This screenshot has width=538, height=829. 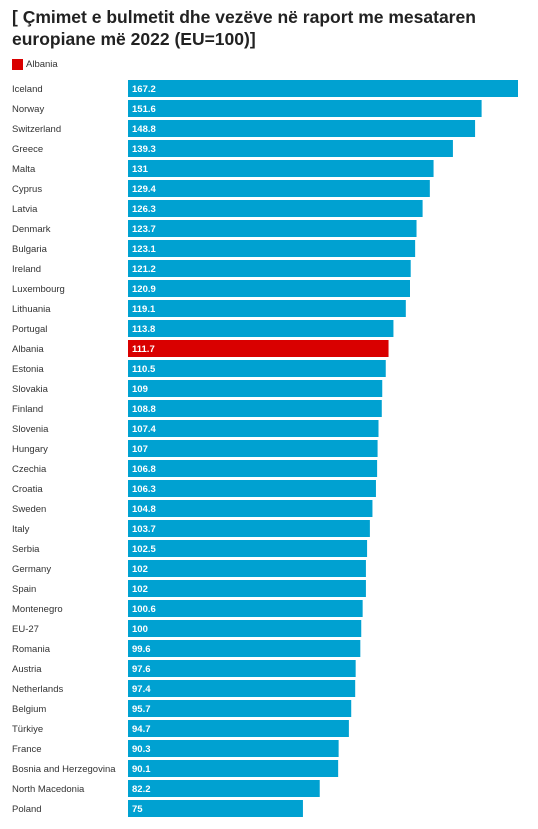 I want to click on bar-italy, so click(x=249, y=528).